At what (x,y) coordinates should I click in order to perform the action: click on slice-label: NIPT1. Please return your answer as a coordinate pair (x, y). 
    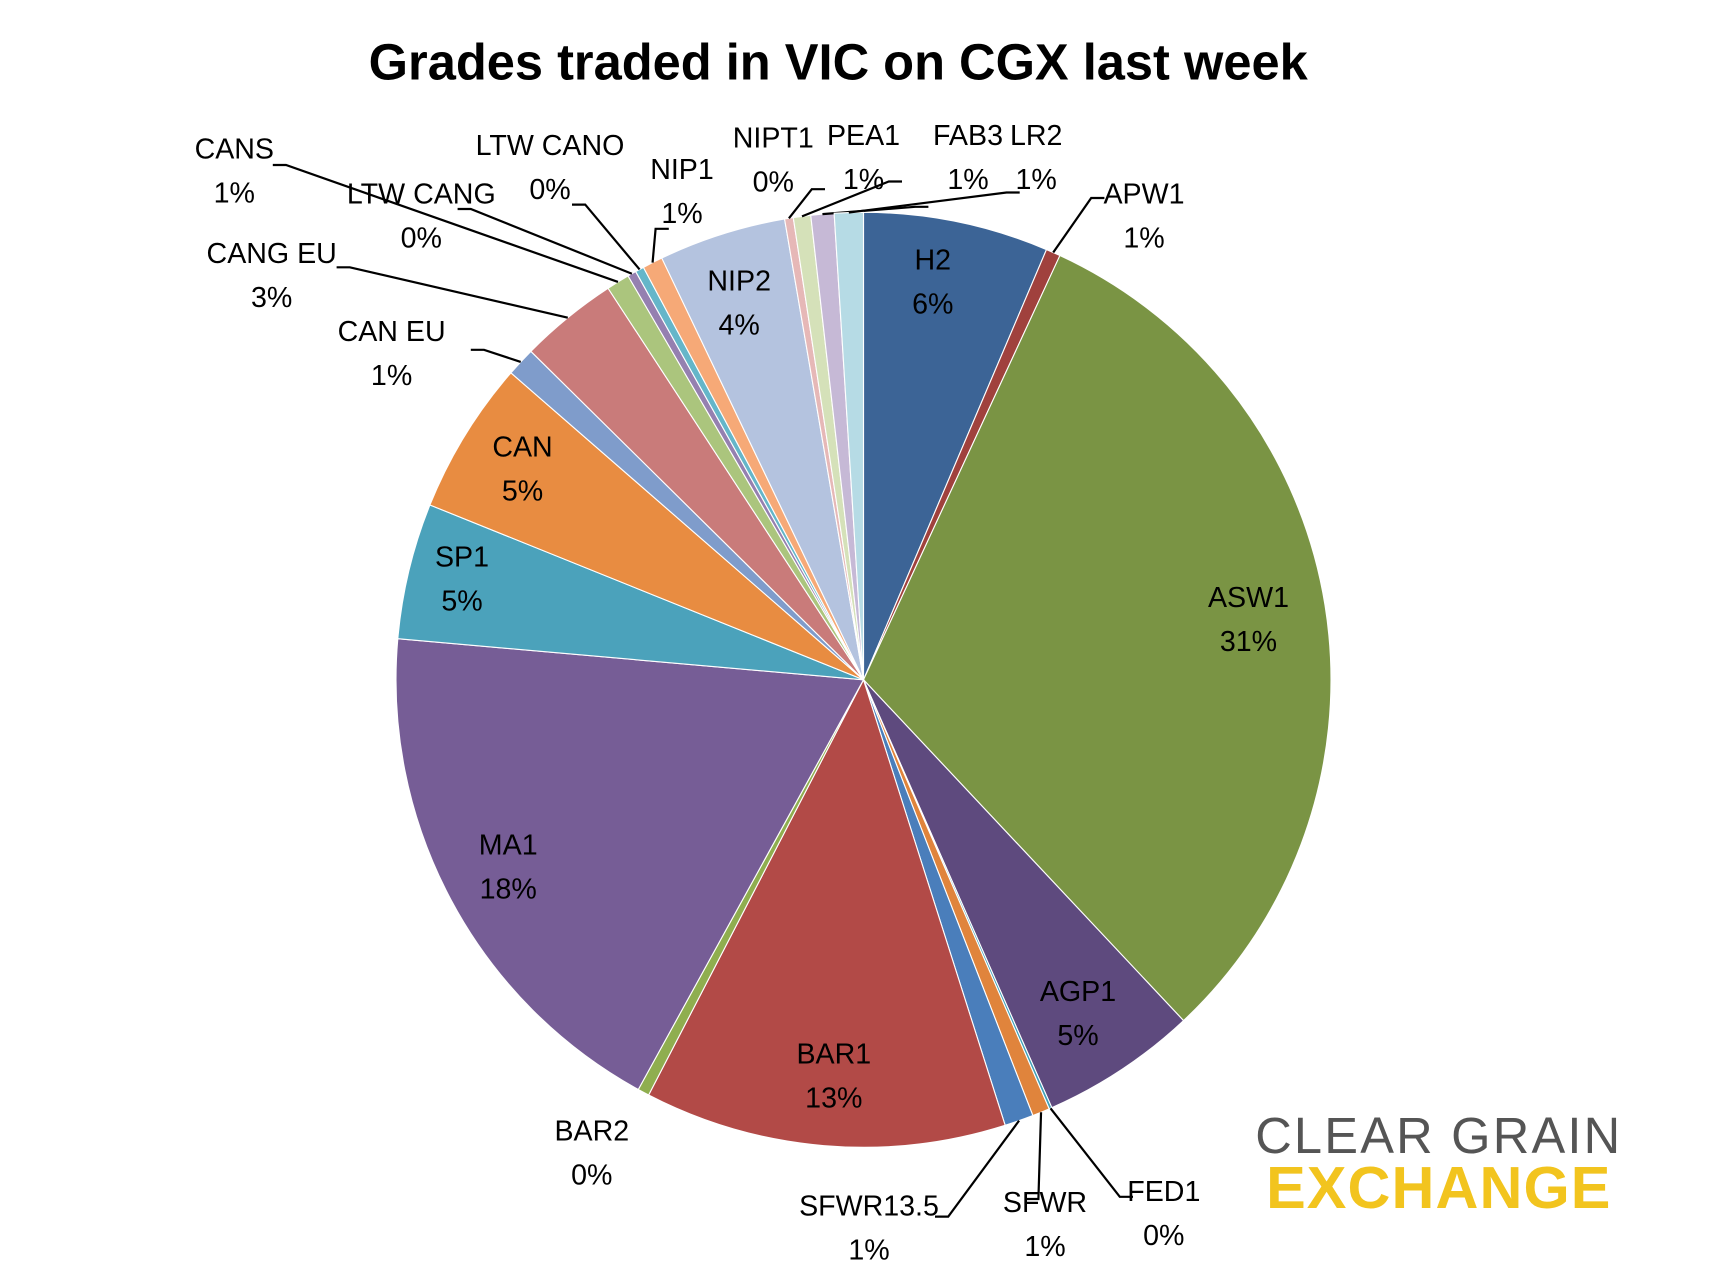
    Looking at the image, I should click on (773, 138).